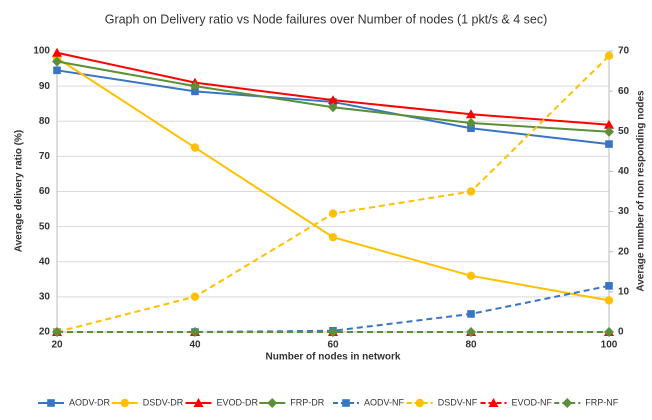 This screenshot has height=420, width=652. I want to click on y2-tick-label: 20, so click(624, 251).